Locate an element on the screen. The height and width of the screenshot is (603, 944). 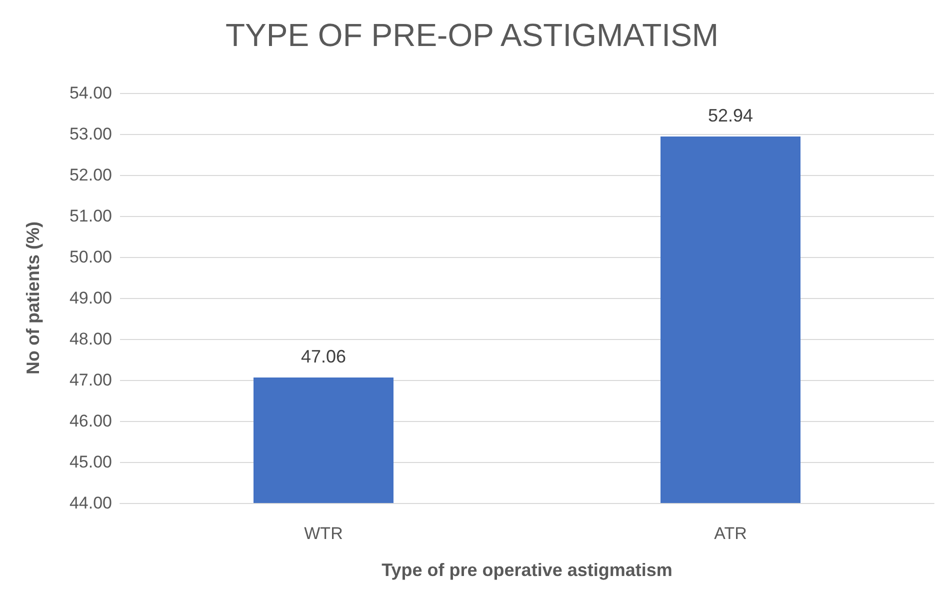
y-tick-label: 51.00 is located at coordinates (90, 216).